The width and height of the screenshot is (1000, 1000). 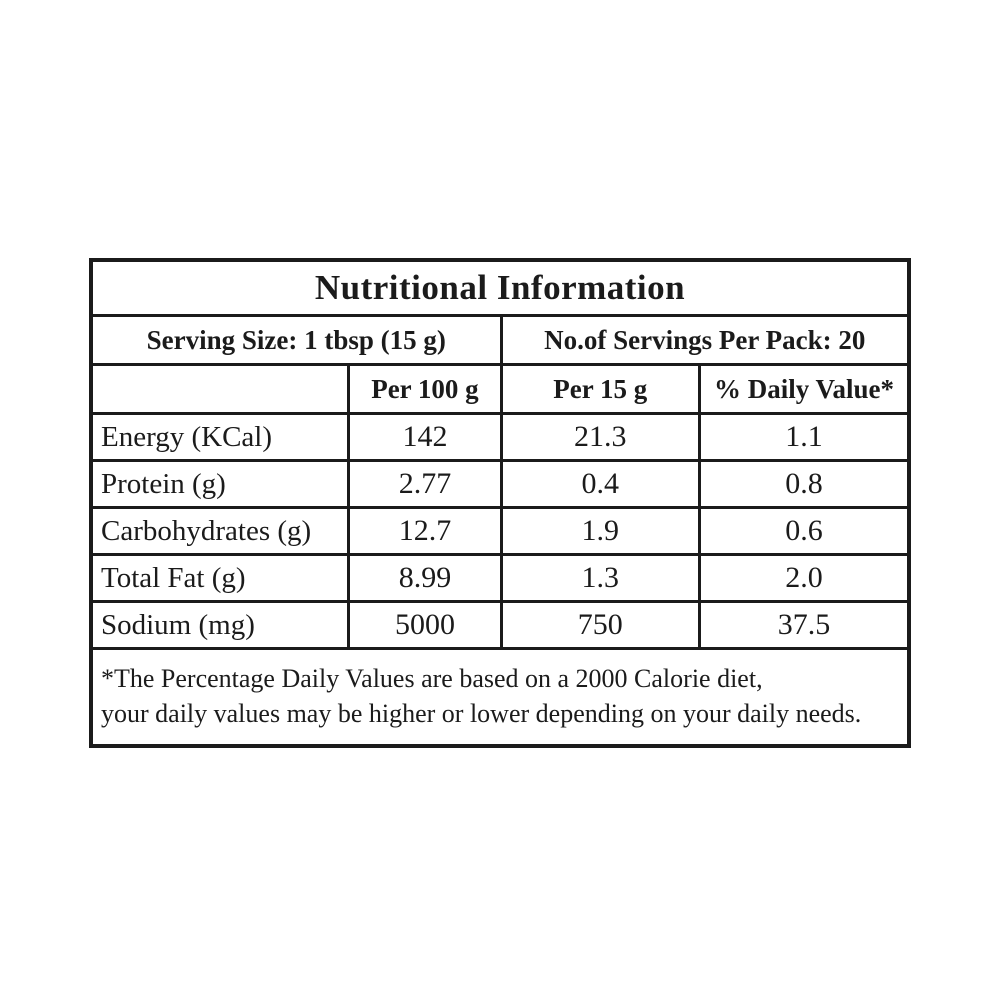 I want to click on row-label: Energy (KCal), so click(x=220, y=437).